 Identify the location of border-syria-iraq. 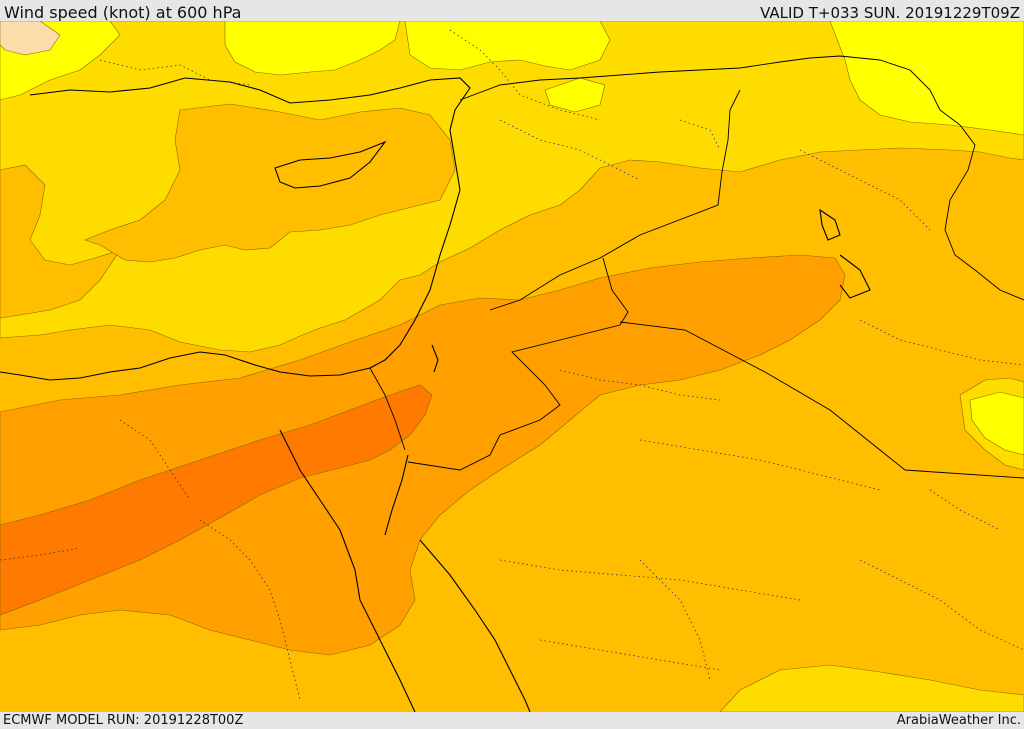
(615, 200).